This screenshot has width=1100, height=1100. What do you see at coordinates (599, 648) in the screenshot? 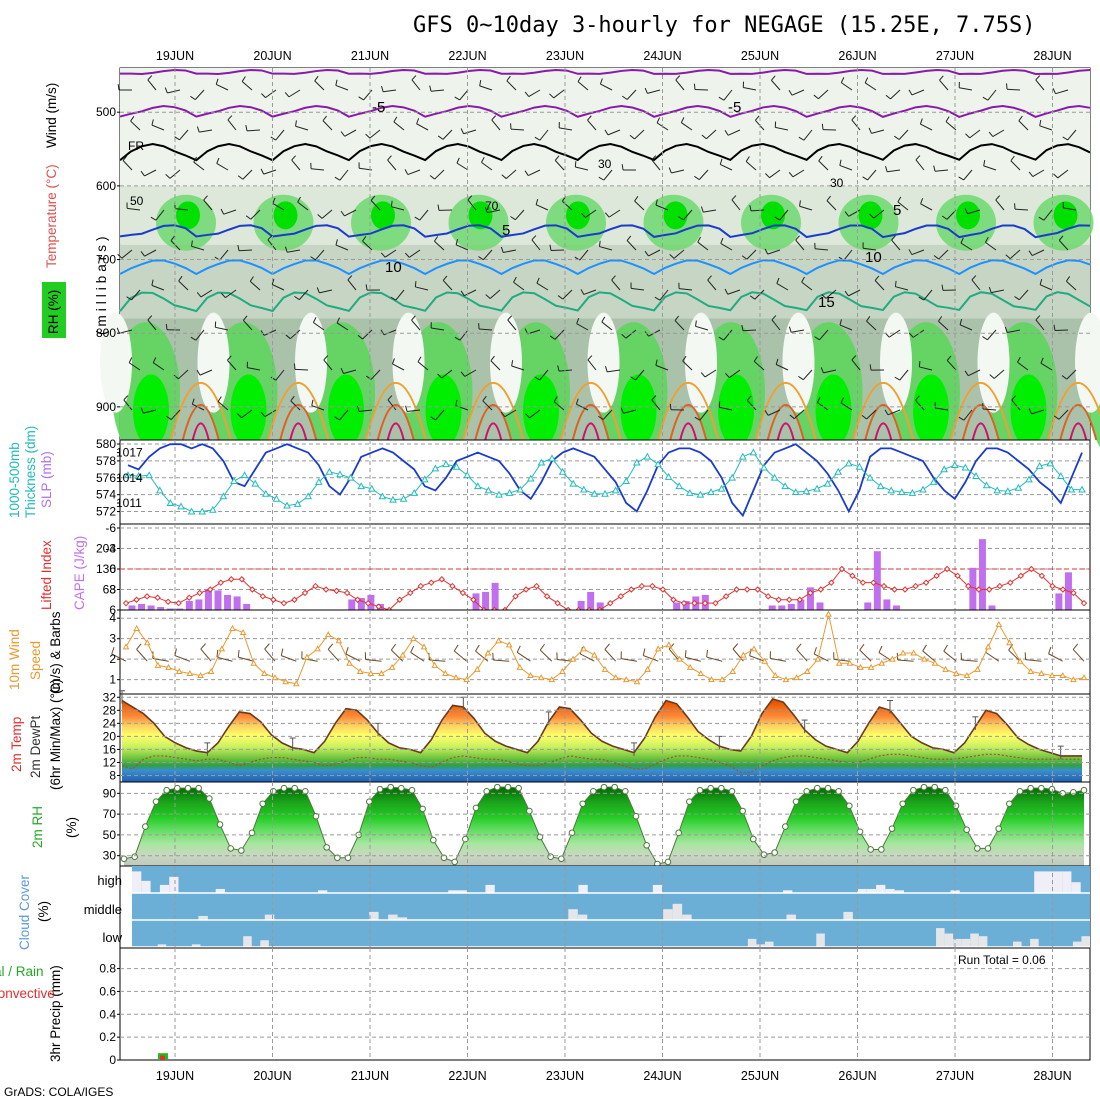
I see `wind-series` at bounding box center [599, 648].